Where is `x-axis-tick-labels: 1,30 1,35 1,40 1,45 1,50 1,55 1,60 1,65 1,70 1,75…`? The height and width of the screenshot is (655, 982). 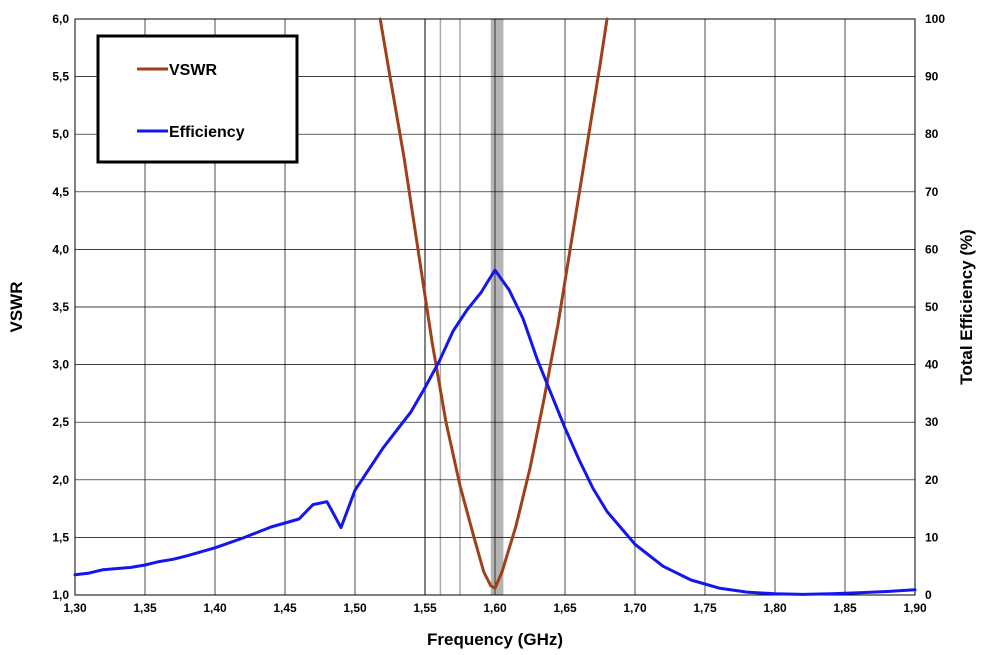
x-axis-tick-labels: 1,30 1,35 1,40 1,45 1,50 1,55 1,60 1,65 1,70 1,75… is located at coordinates (495, 608).